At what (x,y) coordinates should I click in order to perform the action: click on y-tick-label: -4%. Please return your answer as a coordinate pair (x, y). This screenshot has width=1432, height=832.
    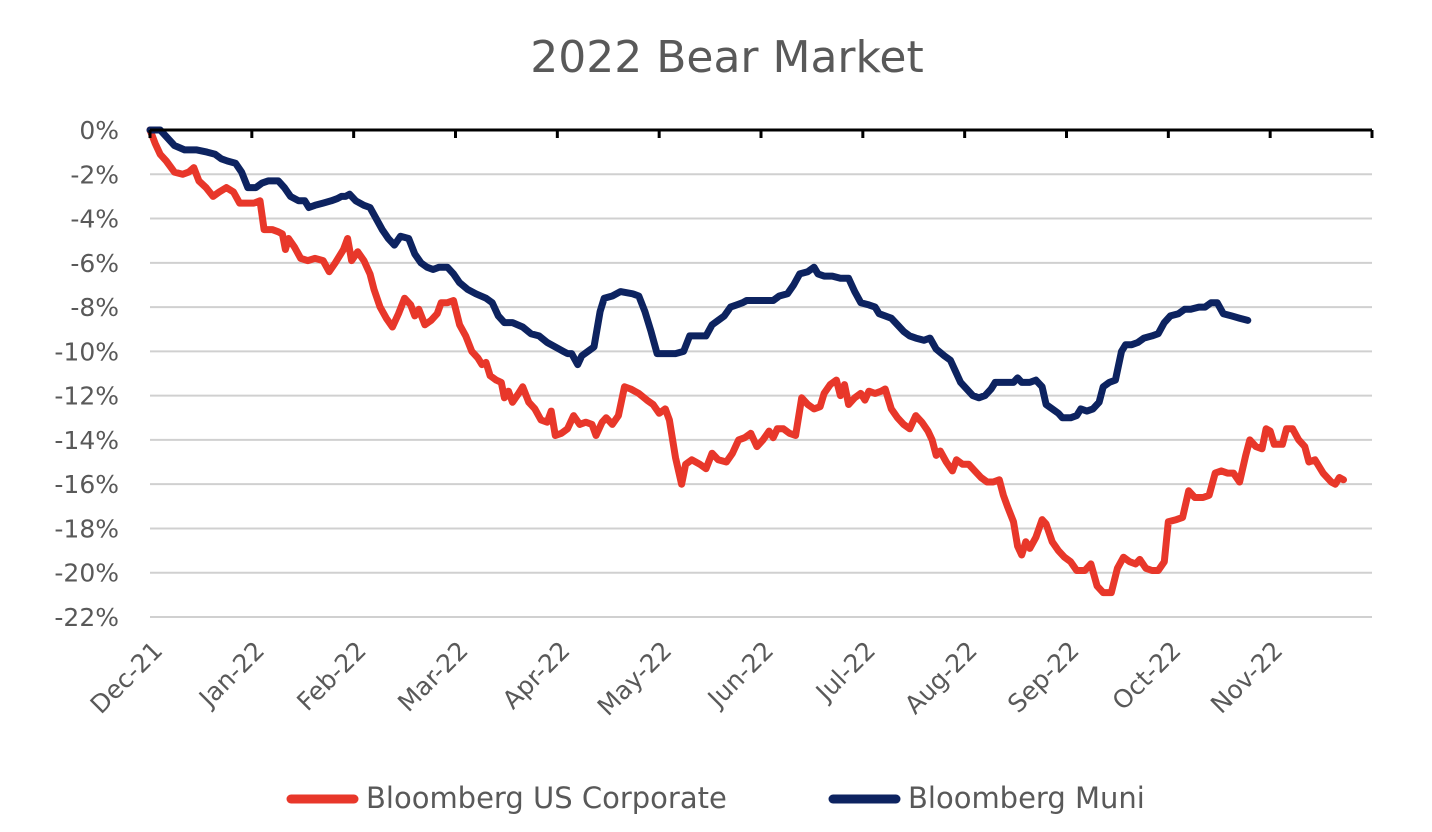
    Looking at the image, I should click on (94, 219).